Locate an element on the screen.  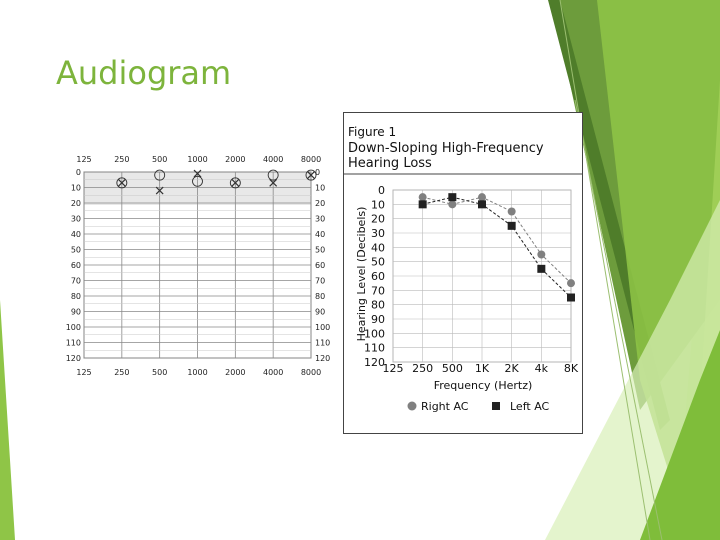
y-tick-label: 30 is located at coordinates (378, 233).